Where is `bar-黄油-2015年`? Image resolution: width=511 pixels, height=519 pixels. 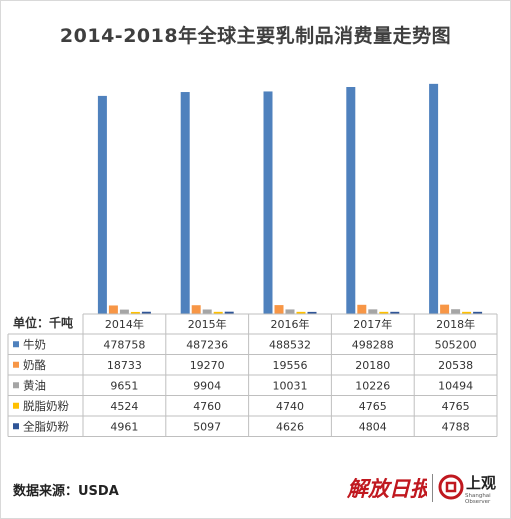 bar-黄油-2015年 is located at coordinates (207, 311).